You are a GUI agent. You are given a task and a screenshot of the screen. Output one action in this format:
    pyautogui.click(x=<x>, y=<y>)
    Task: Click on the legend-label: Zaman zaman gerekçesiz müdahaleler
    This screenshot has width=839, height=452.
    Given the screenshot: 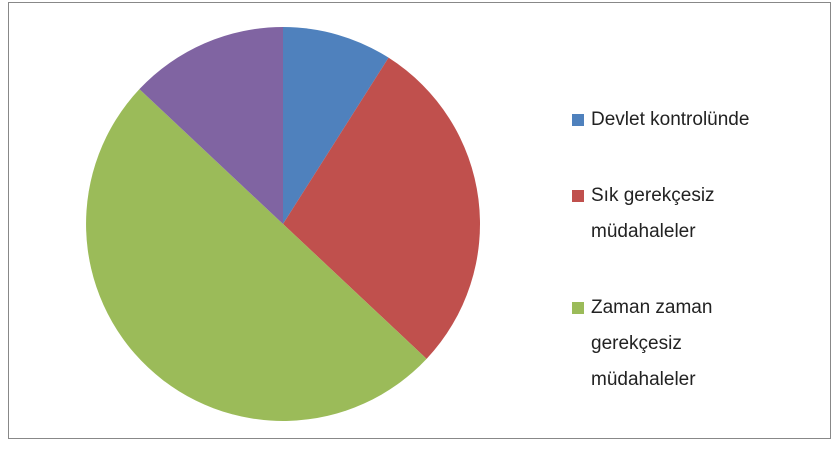 What is the action you would take?
    pyautogui.click(x=652, y=343)
    